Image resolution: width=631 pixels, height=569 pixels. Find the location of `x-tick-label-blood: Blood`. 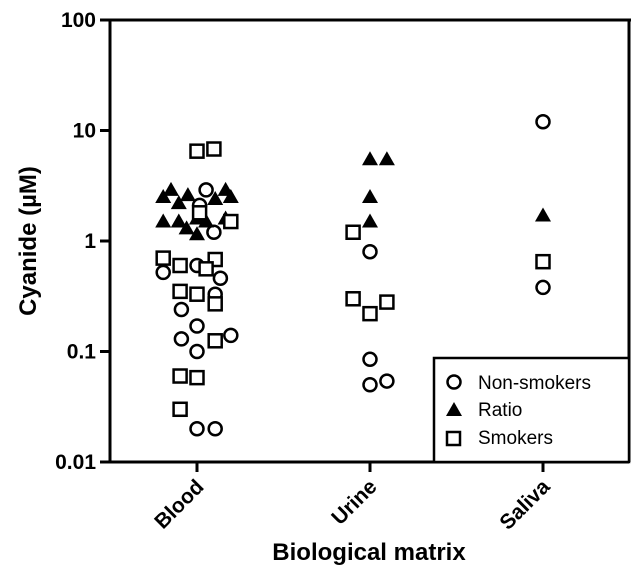

x-tick-label-blood: Blood is located at coordinates (179, 504).